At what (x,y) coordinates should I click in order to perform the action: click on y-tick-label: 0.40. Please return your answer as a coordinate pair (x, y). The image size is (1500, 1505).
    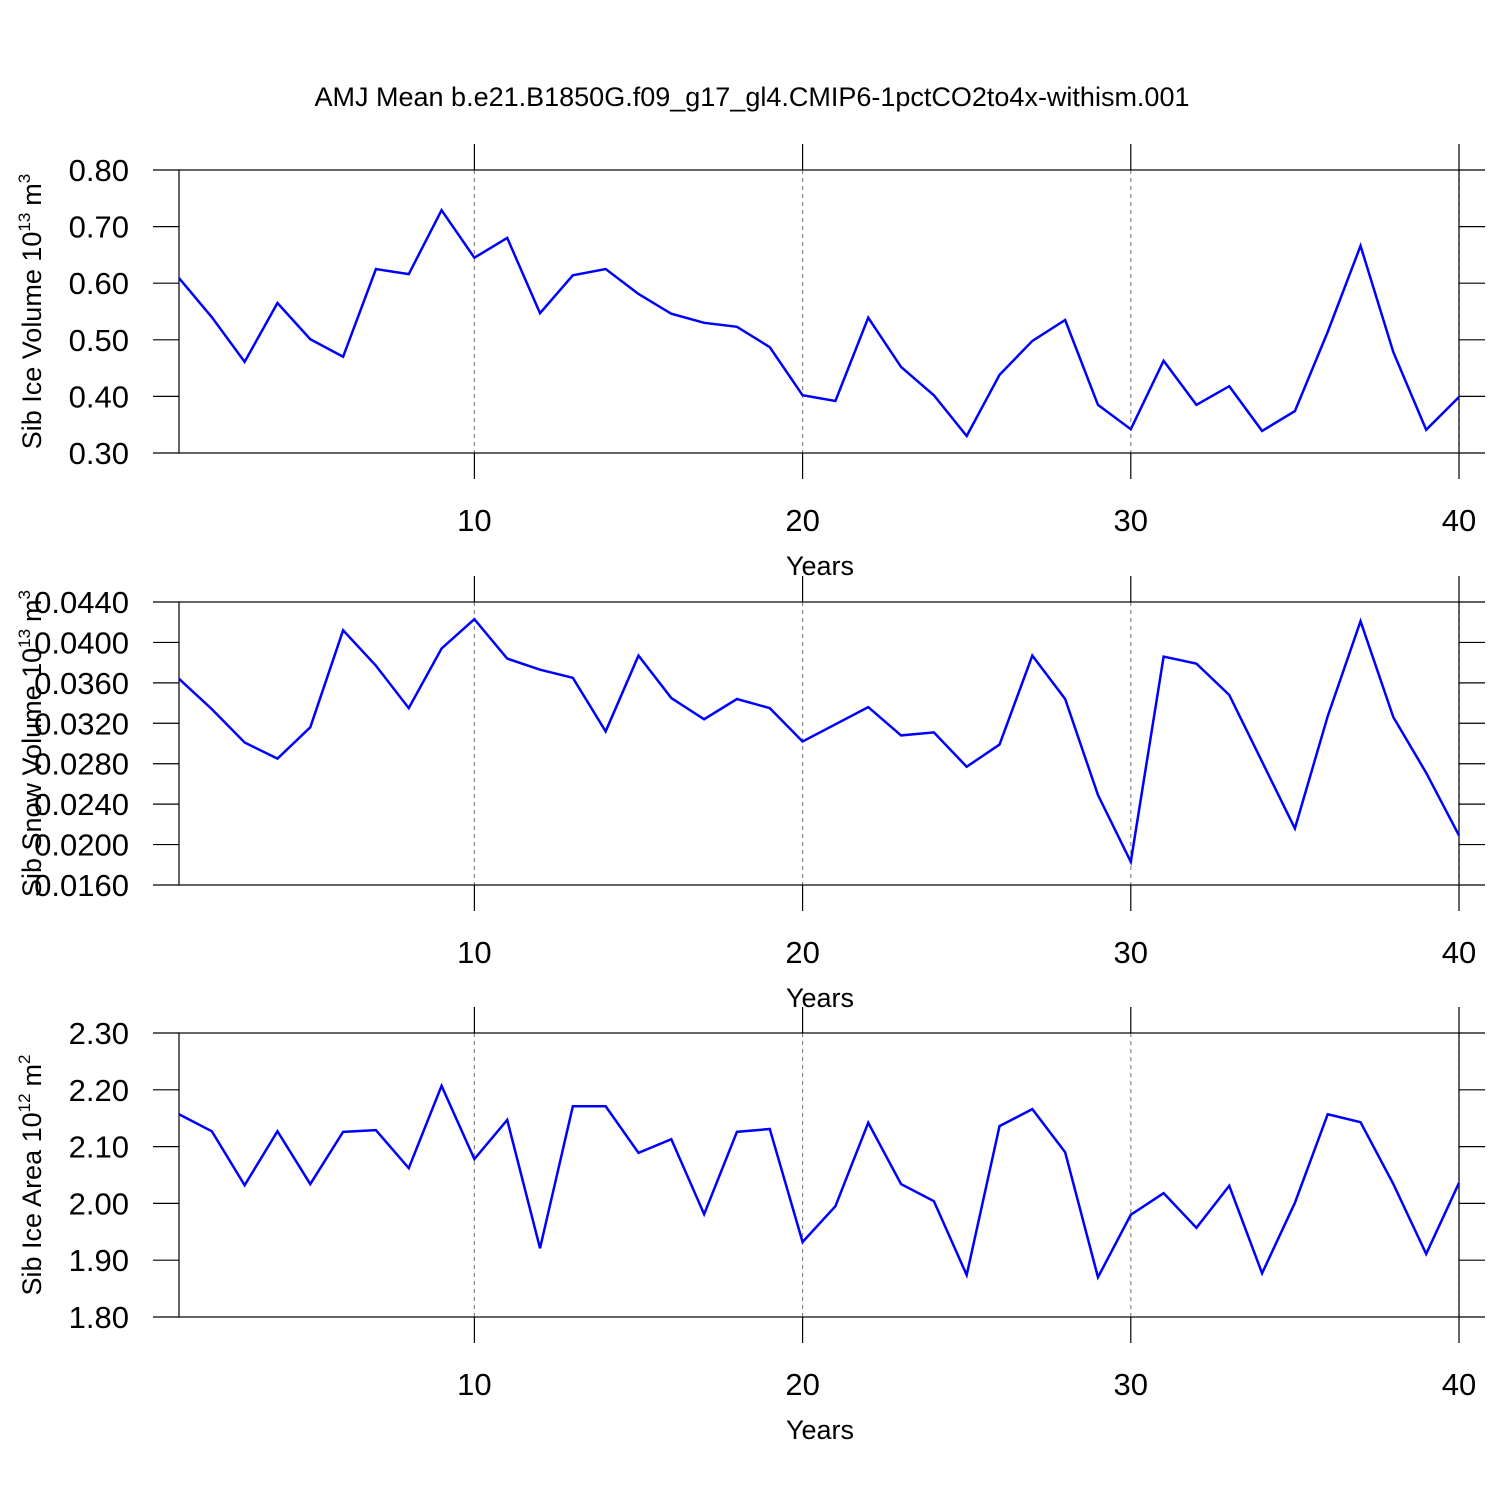
    Looking at the image, I should click on (99, 396).